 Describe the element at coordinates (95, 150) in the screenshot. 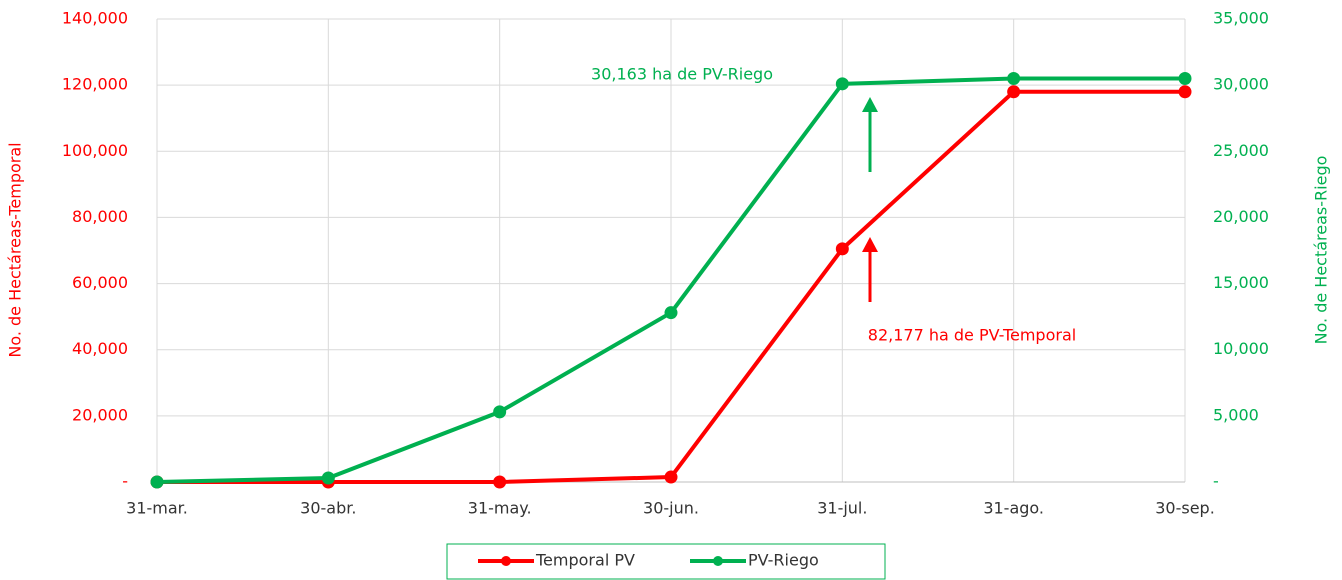

I see `y-tick-label: 100,000` at that location.